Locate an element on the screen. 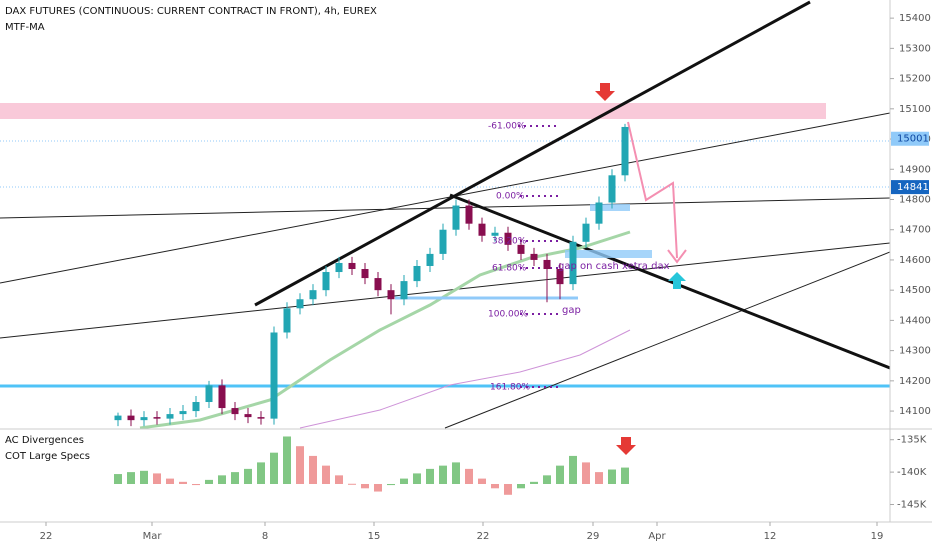 The image size is (932, 550). y-tick-label: 15400 is located at coordinates (915, 18).